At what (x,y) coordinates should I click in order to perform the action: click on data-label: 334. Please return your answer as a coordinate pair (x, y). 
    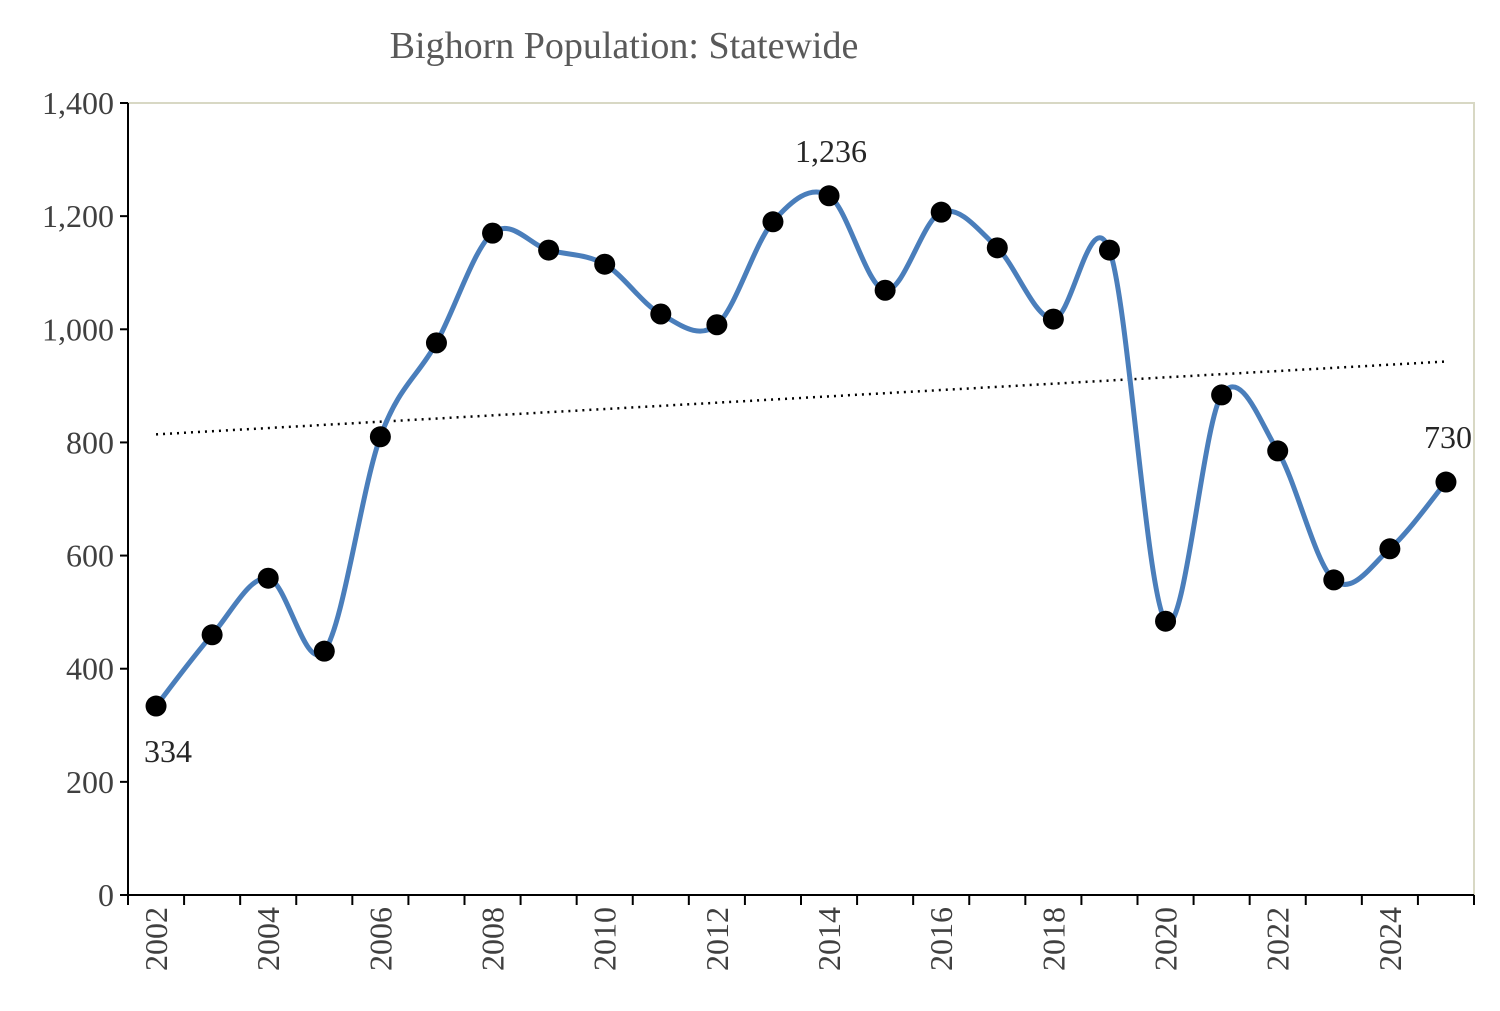
    Looking at the image, I should click on (168, 751).